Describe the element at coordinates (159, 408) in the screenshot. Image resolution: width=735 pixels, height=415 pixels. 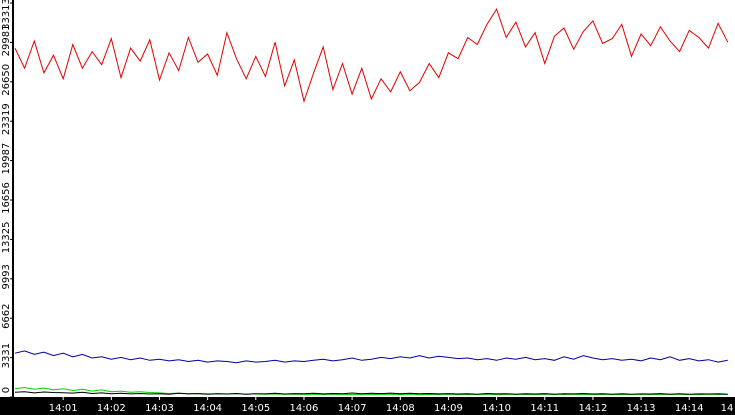
I see `x-tick-label: 14:03` at that location.